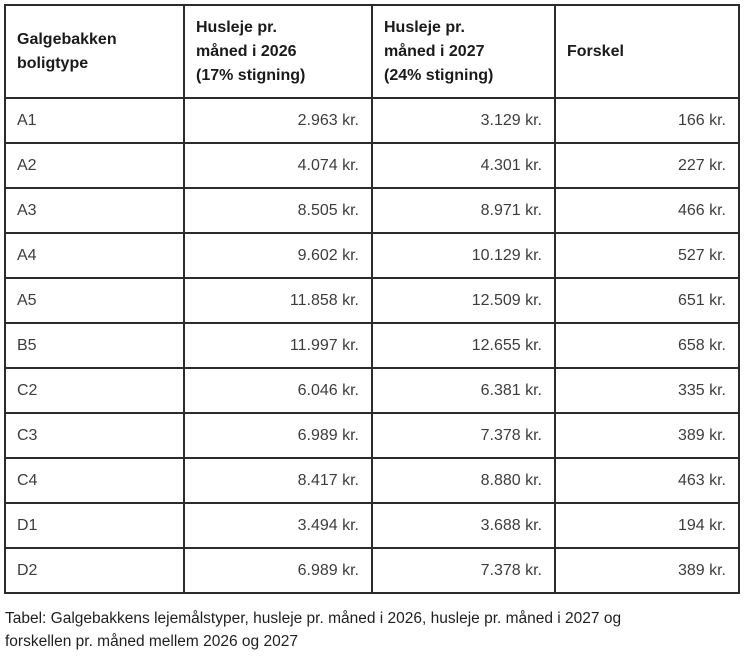 The width and height of the screenshot is (750, 659). What do you see at coordinates (94, 255) in the screenshot?
I see `housing-type-cell: A4` at bounding box center [94, 255].